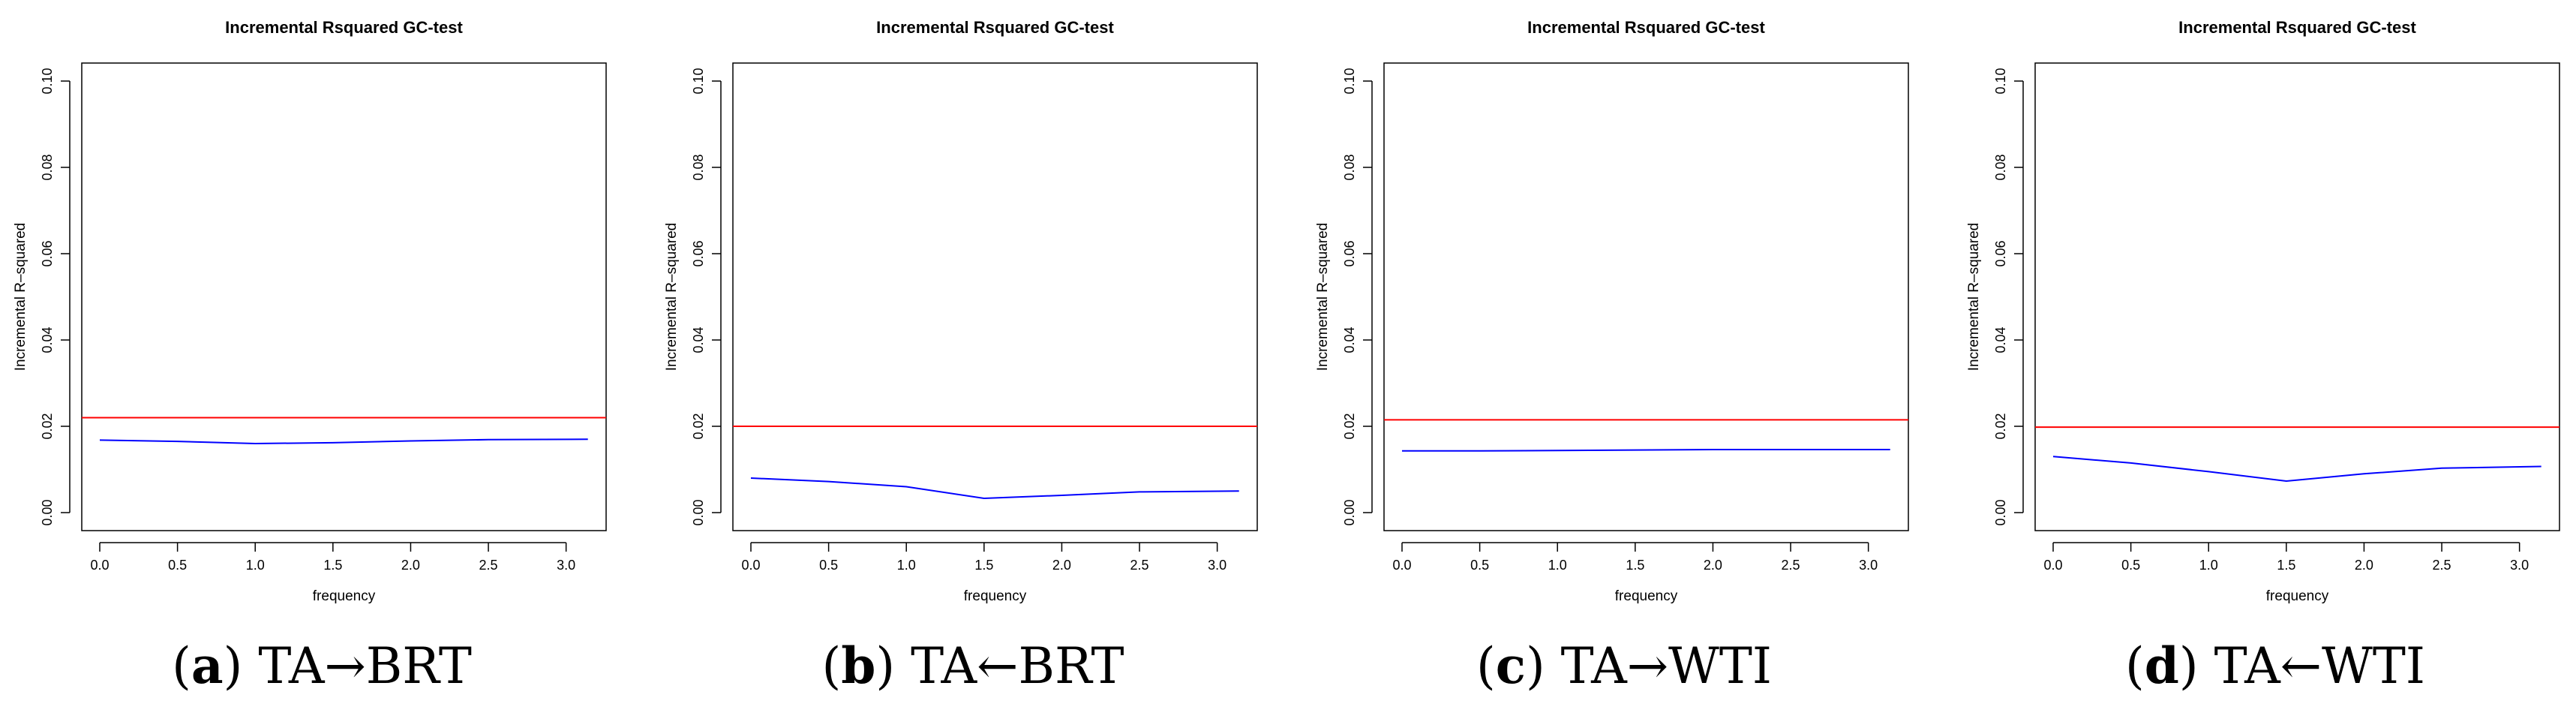 The width and height of the screenshot is (2576, 725). I want to click on chart-3-title: Incremental Rsquared GC-test, so click(2297, 27).